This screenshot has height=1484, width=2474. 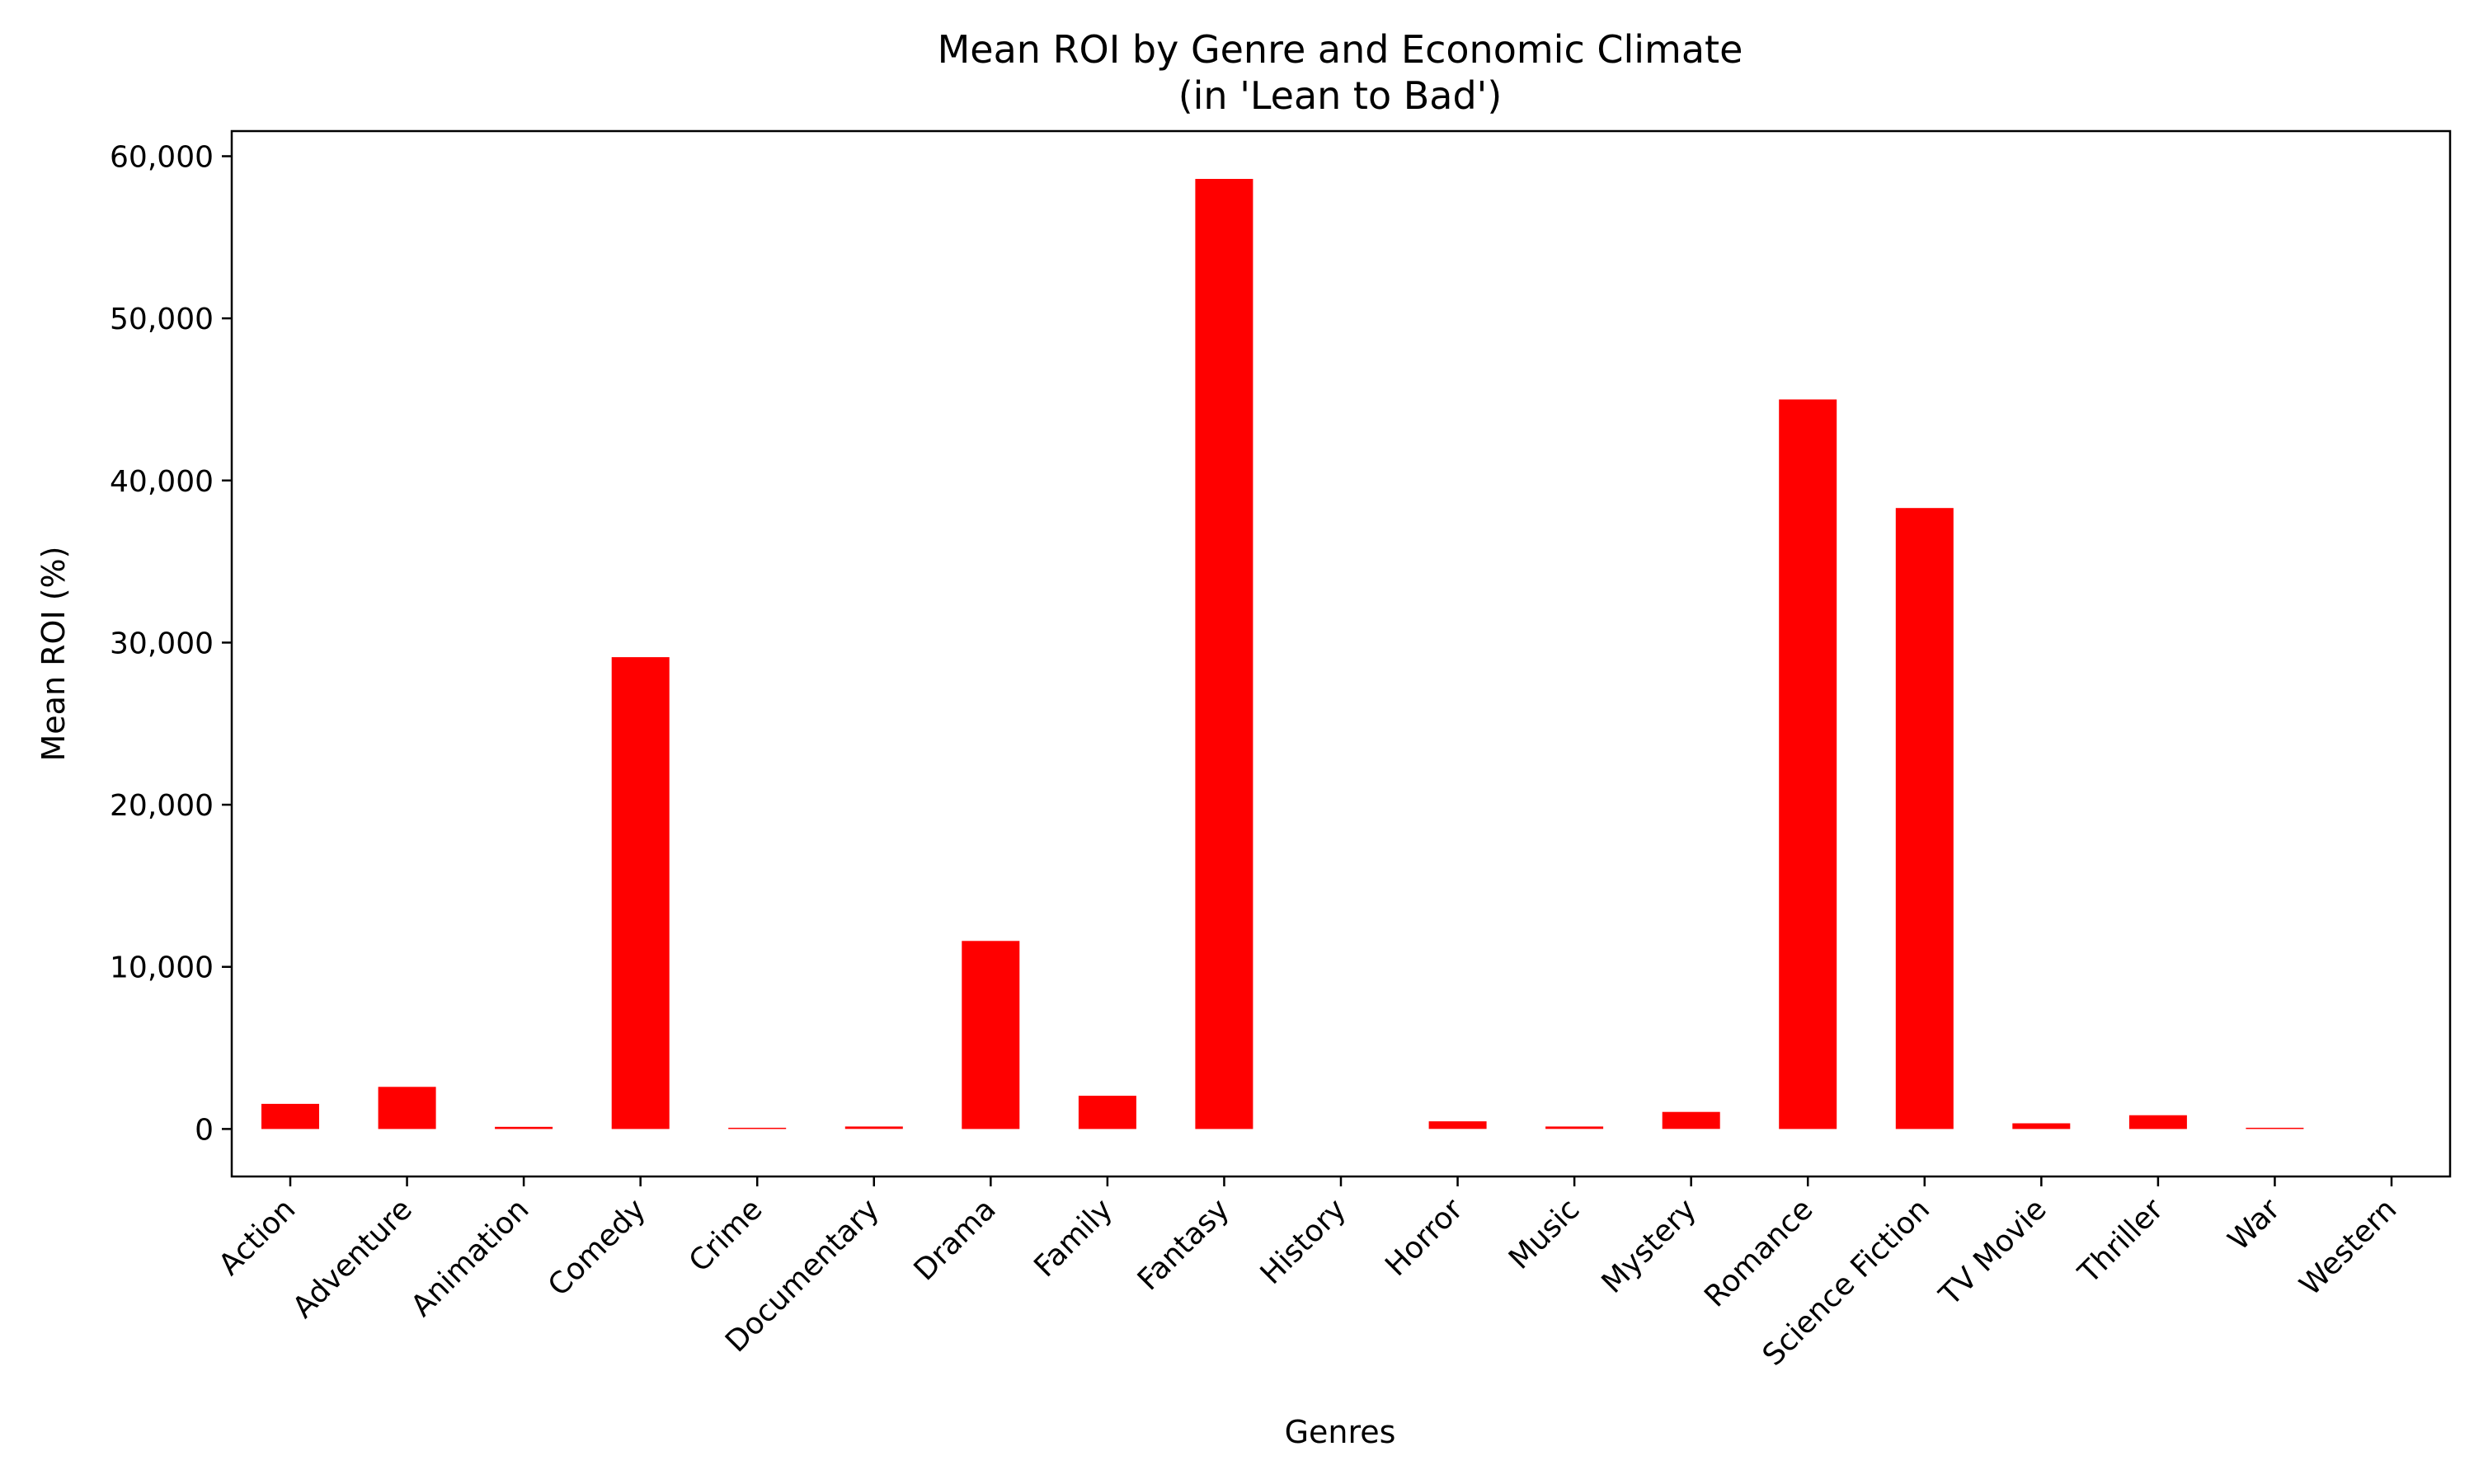 What do you see at coordinates (204, 1130) in the screenshot?
I see `y-tick-label: 0` at bounding box center [204, 1130].